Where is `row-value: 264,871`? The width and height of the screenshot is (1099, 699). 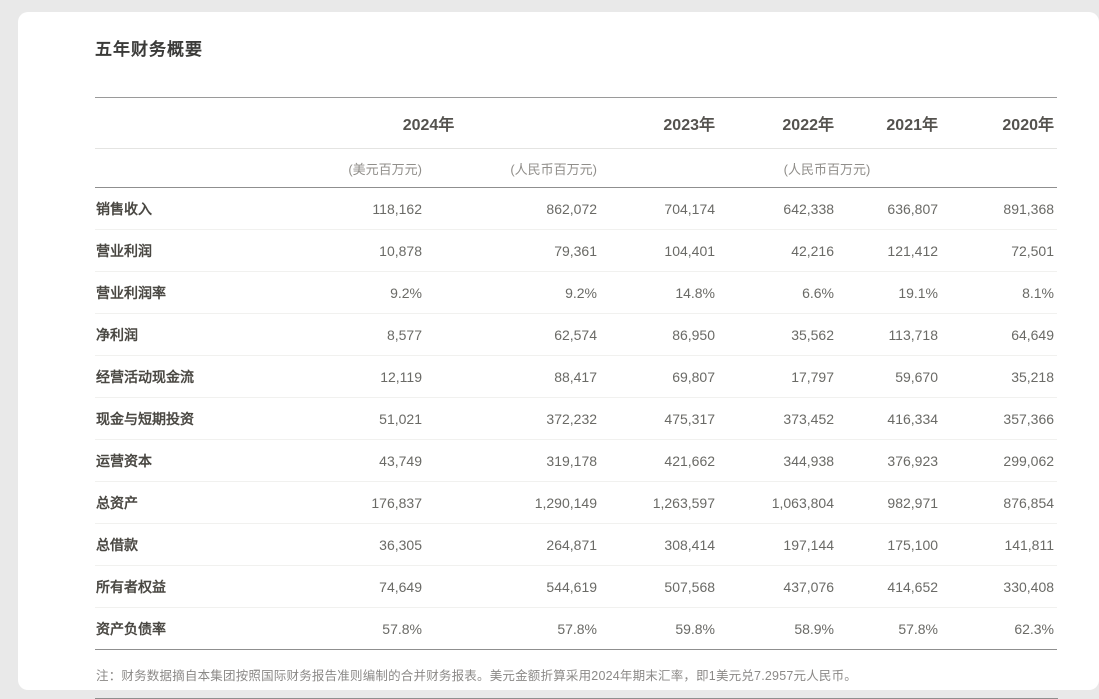
row-value: 264,871 is located at coordinates (512, 545).